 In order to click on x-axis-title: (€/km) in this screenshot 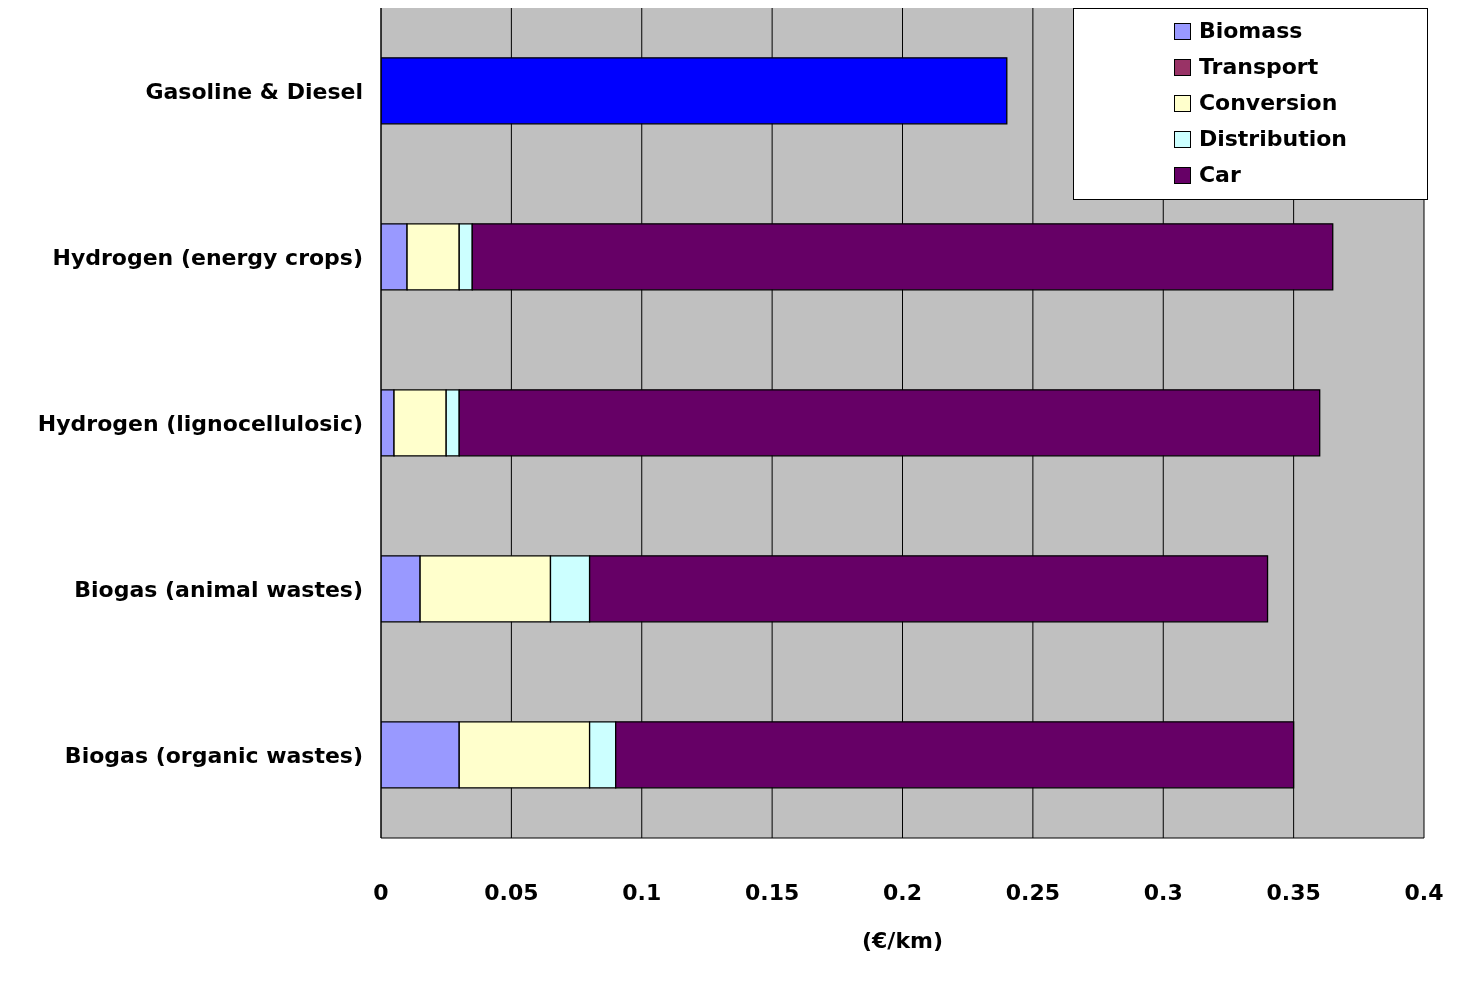, I will do `click(902, 940)`.